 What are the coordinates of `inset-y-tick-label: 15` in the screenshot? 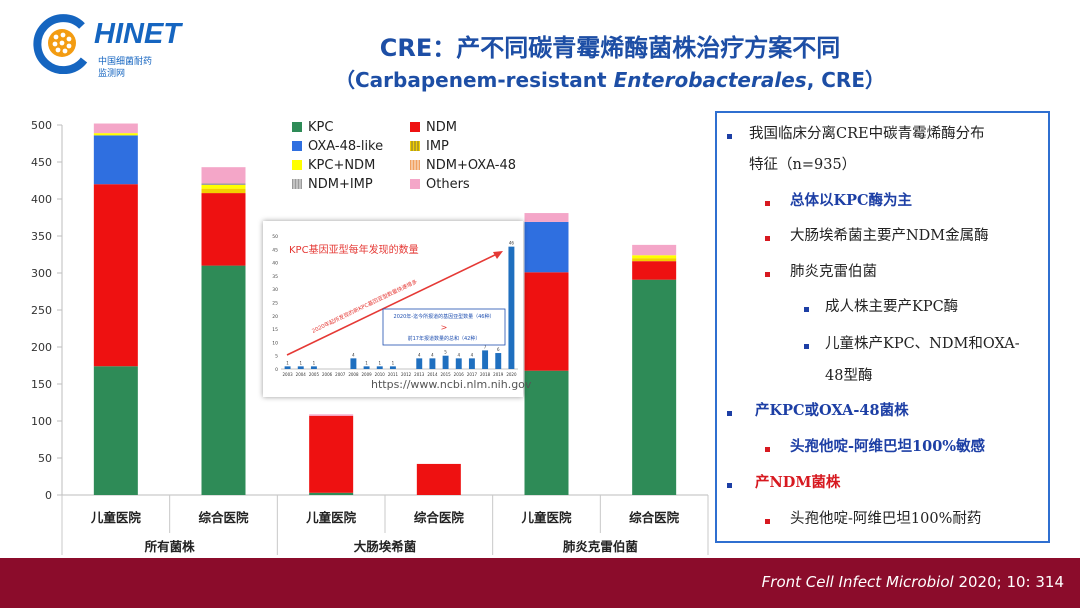 It's located at (275, 330).